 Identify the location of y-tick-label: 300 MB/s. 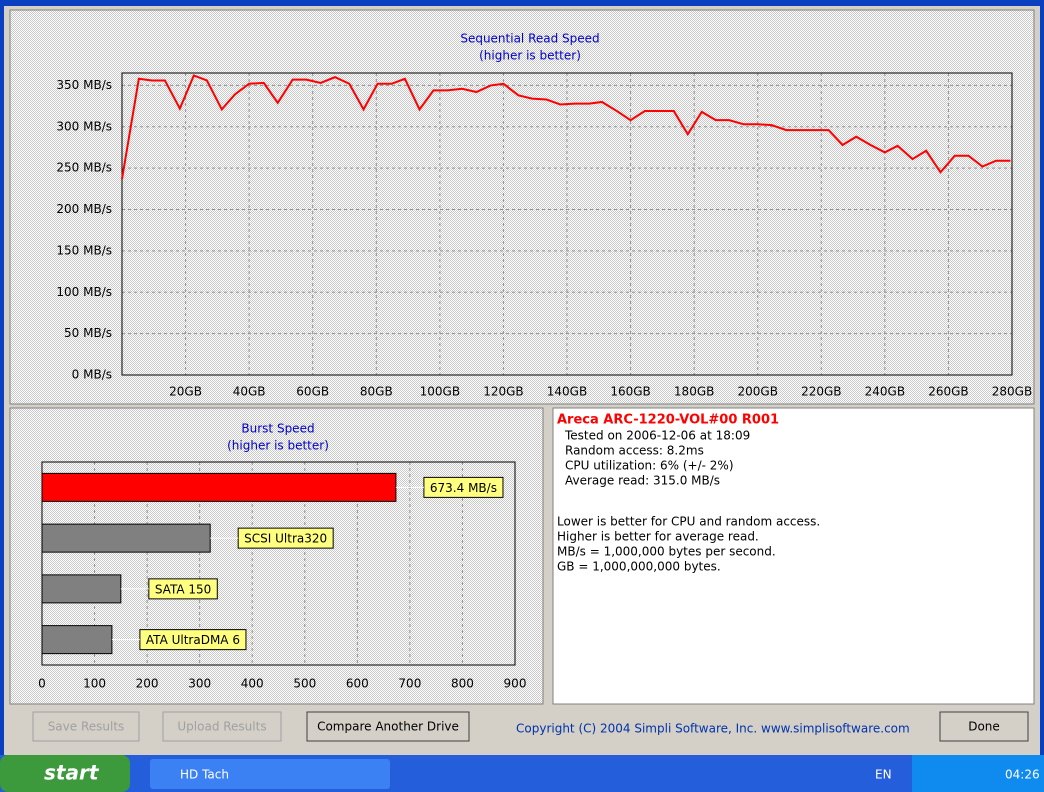
(84, 126).